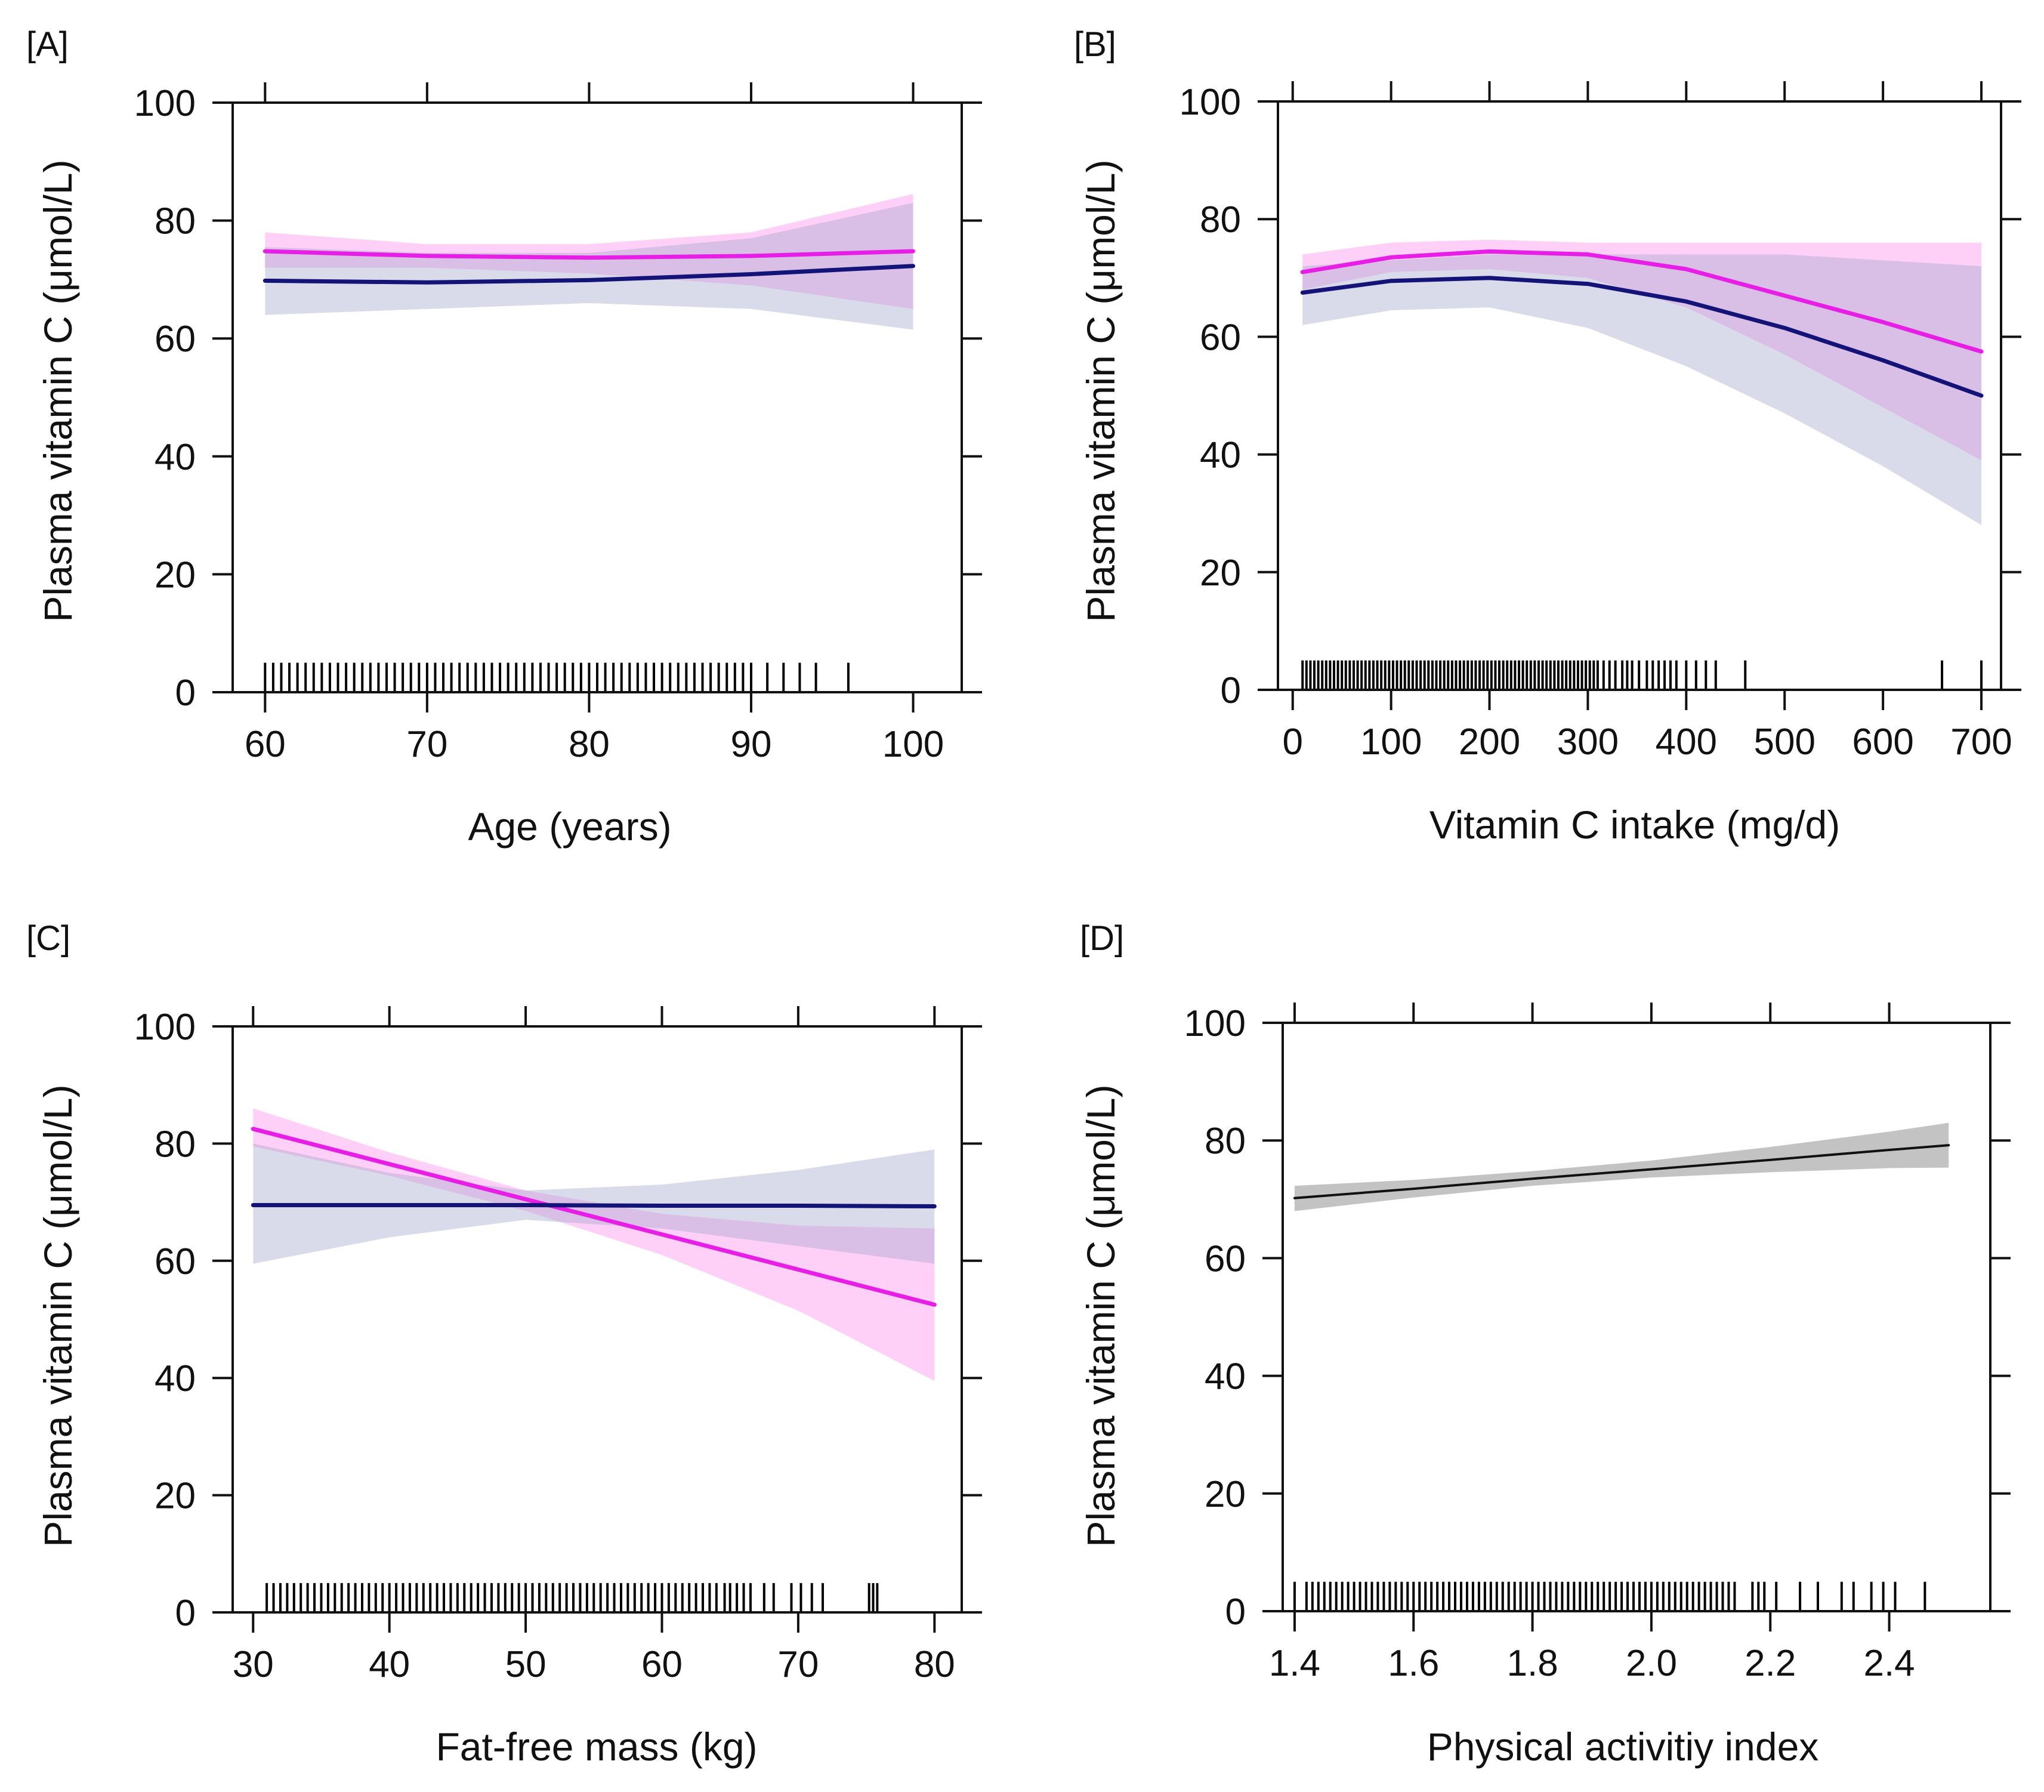  I want to click on panel-c-plot-frame, so click(597, 1319).